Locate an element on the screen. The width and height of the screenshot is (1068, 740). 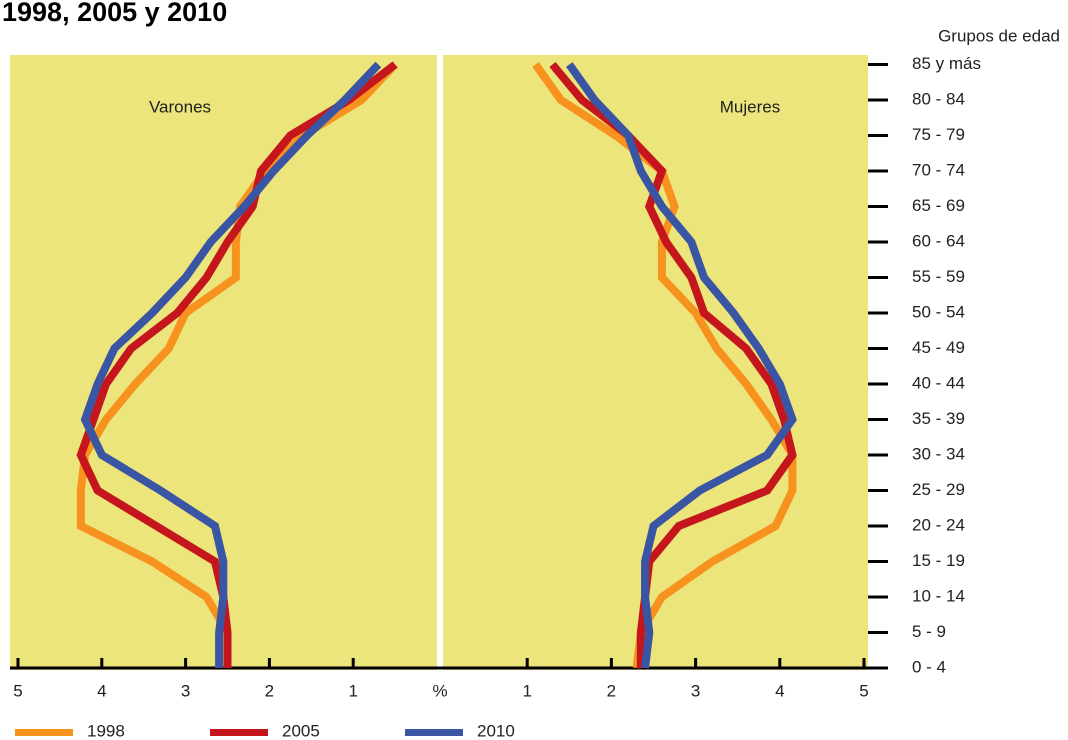
y-tick-label: 65 - 69 is located at coordinates (938, 205).